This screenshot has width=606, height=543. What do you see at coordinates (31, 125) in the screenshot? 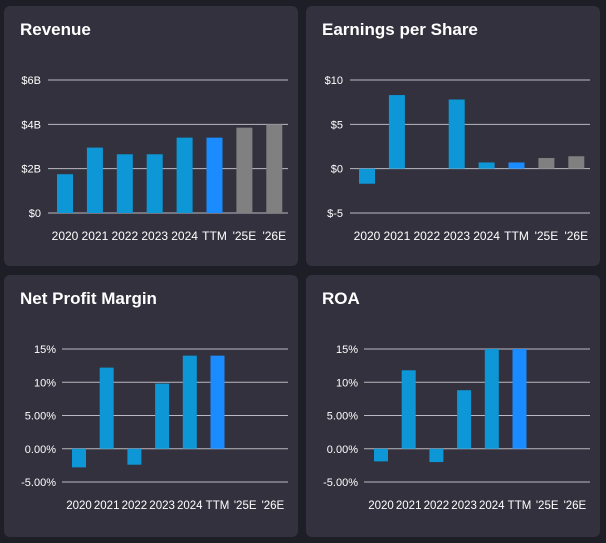
I see `y-tick-label: $4B` at bounding box center [31, 125].